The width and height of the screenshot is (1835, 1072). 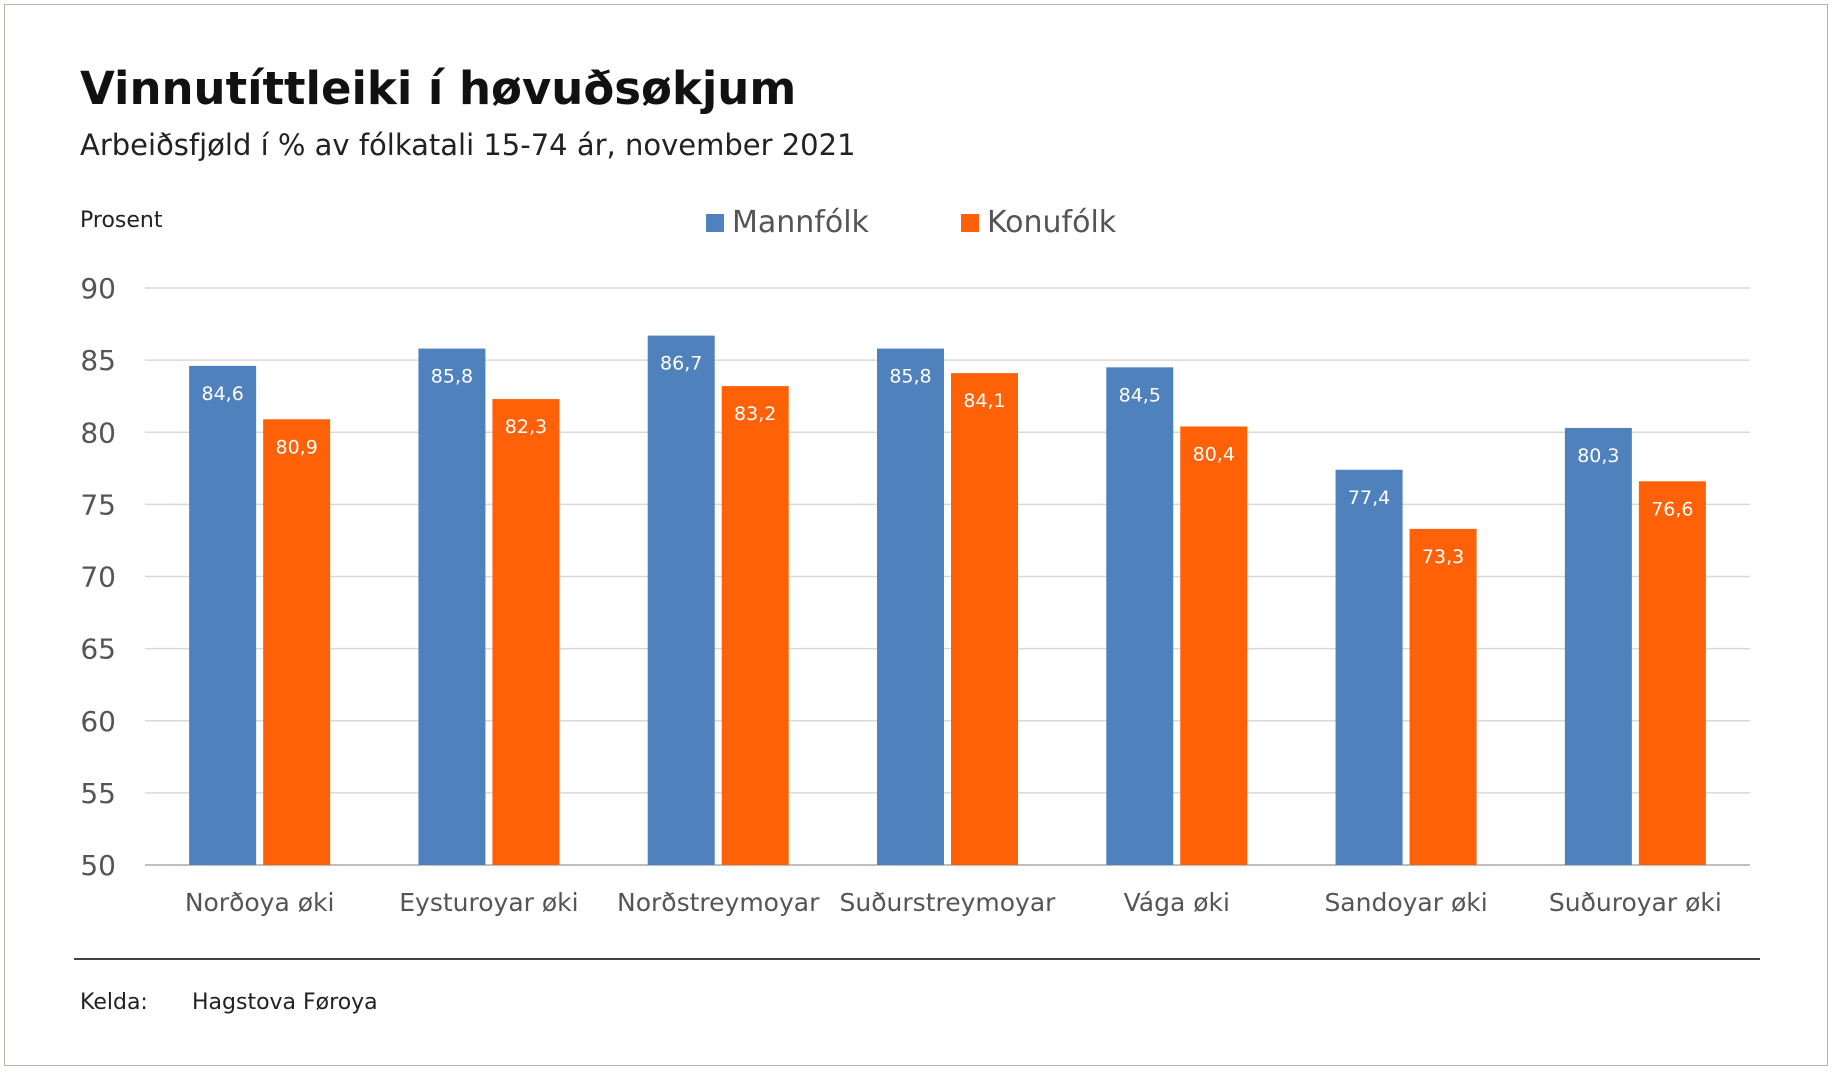 I want to click on data-label-mannfolk-1: 85,8, so click(x=452, y=377).